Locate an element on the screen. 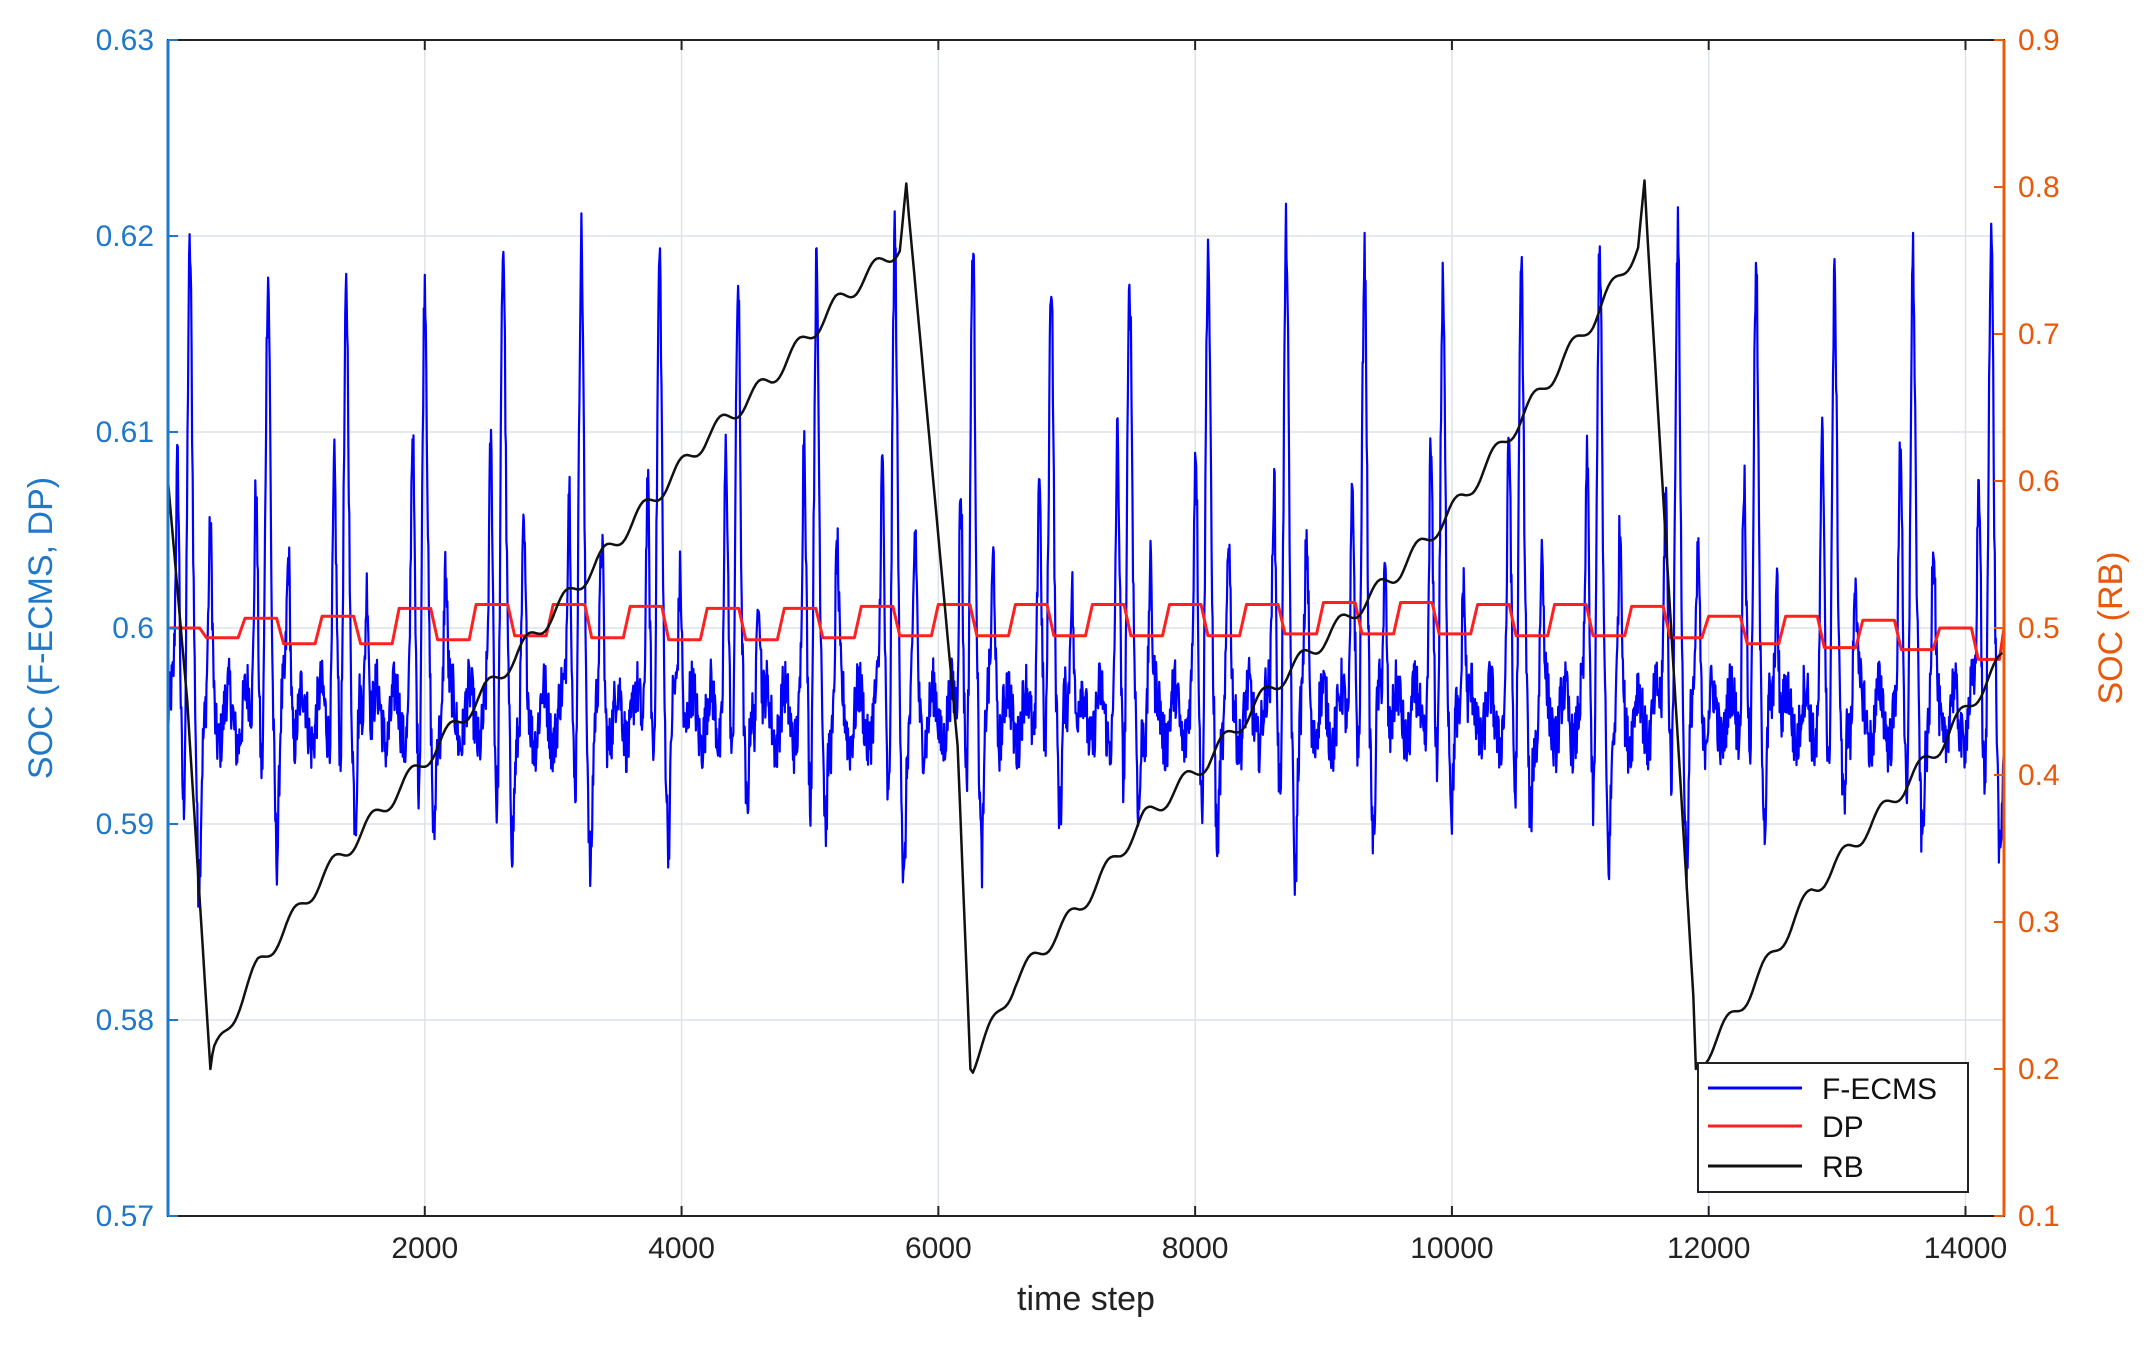  x-tick-label: 4000 is located at coordinates (681, 1248).